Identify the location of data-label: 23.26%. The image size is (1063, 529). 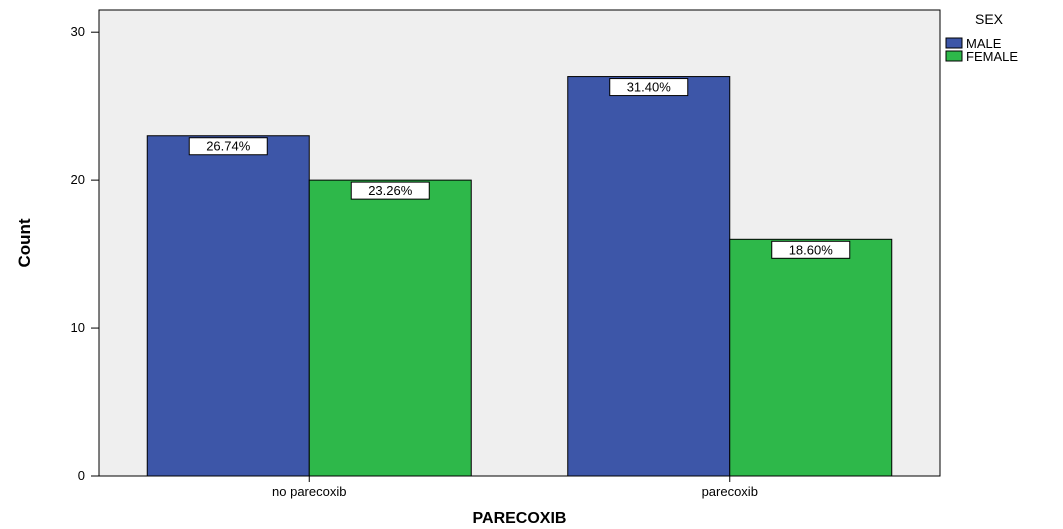
(390, 190).